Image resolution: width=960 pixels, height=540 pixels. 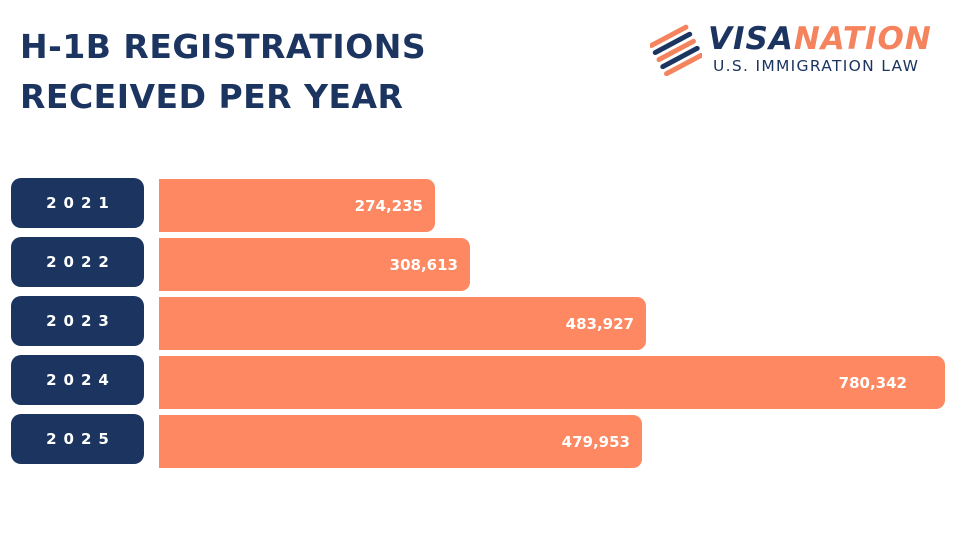 I want to click on bar-2024: 780,342, so click(x=552, y=382).